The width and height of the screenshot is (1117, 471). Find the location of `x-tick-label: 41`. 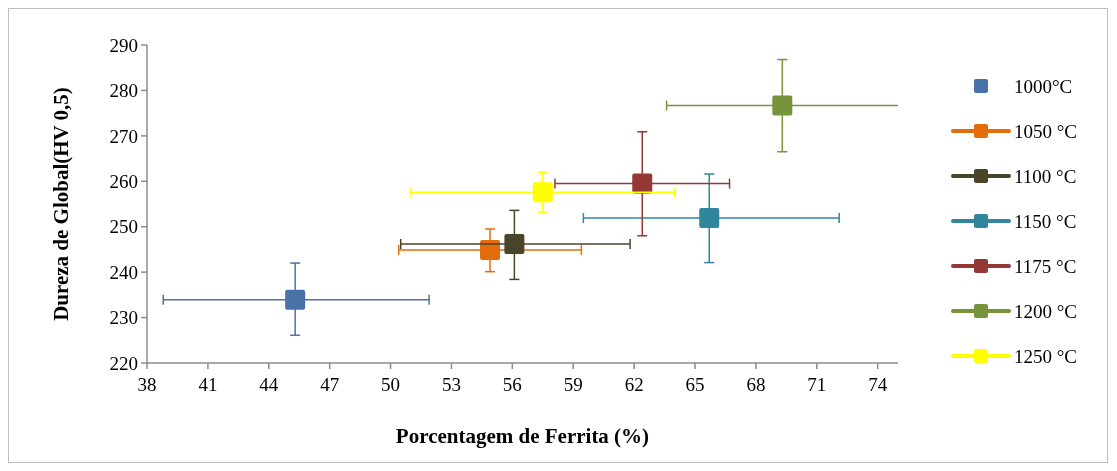

x-tick-label: 41 is located at coordinates (208, 384).